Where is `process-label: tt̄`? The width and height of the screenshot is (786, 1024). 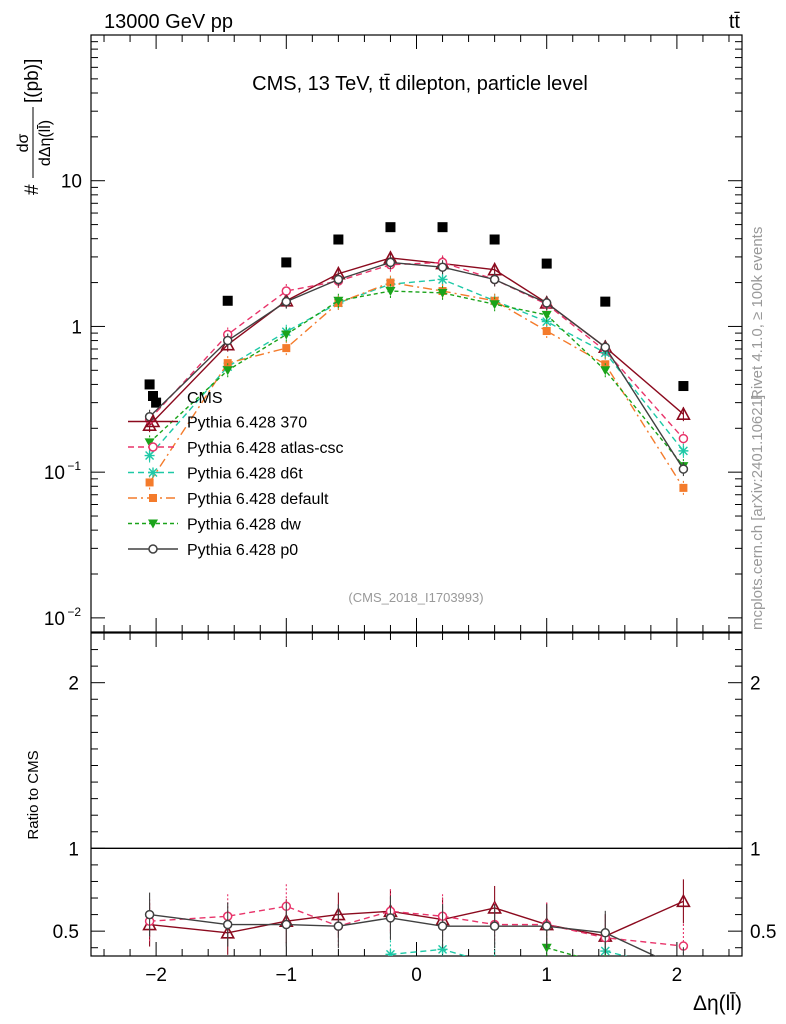 process-label: tt̄ is located at coordinates (735, 22).